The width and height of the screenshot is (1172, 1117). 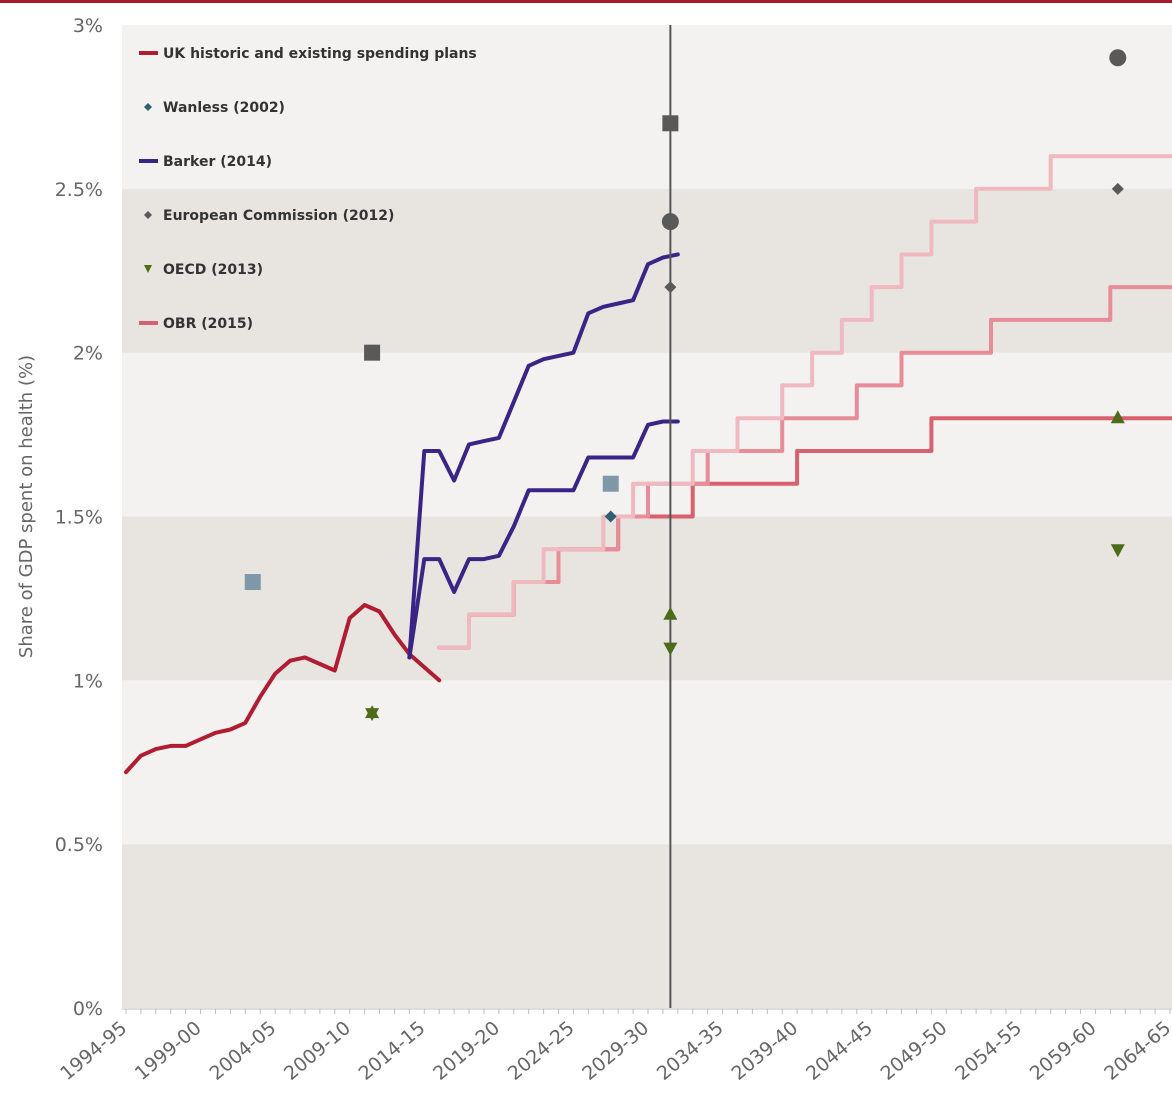 I want to click on x-tick-label: 2039-40, so click(x=764, y=1051).